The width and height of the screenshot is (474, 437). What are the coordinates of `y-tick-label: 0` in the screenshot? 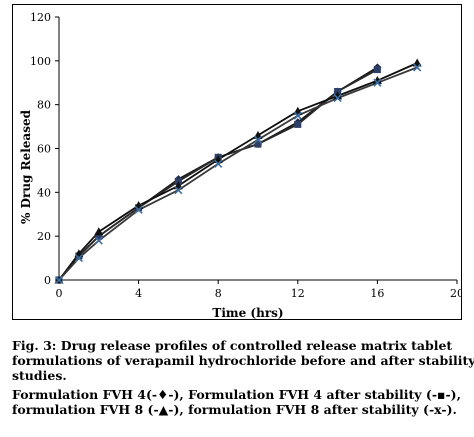 It's located at (47, 280).